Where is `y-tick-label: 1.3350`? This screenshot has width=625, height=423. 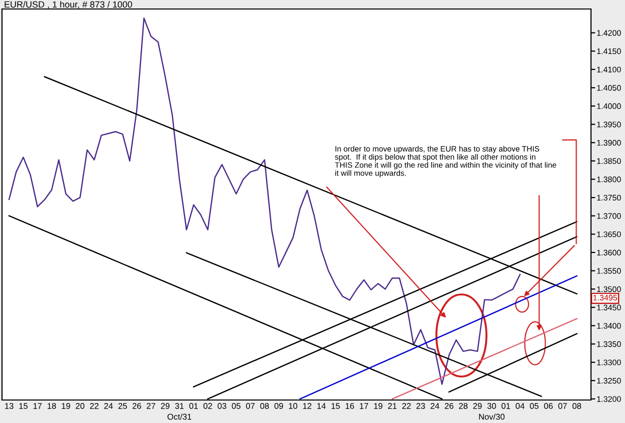 y-tick-label: 1.3350 is located at coordinates (609, 344).